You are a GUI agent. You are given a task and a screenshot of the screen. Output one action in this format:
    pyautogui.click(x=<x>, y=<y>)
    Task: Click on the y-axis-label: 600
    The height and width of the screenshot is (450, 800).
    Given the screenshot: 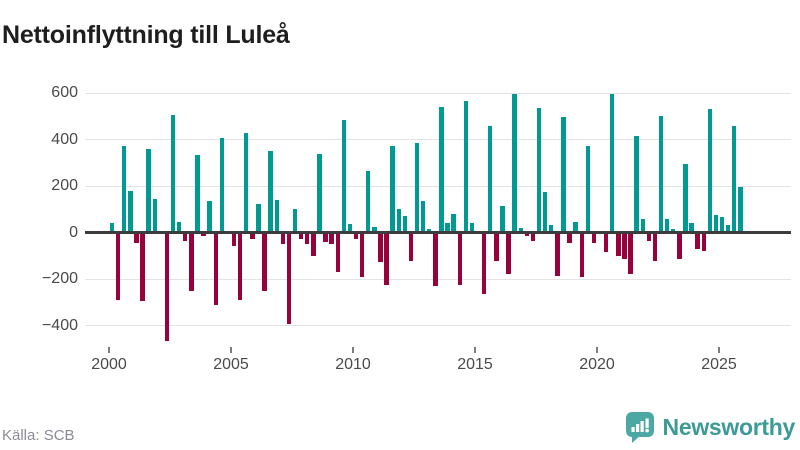 What is the action you would take?
    pyautogui.click(x=64, y=92)
    